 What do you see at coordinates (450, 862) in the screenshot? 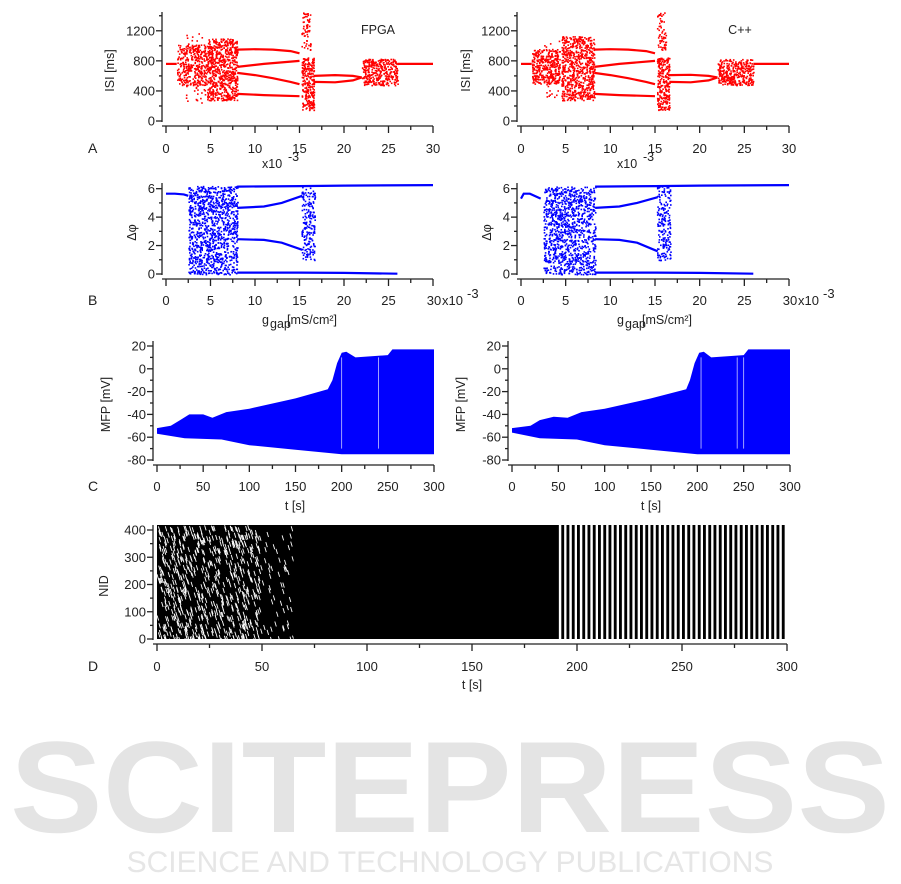
I see `watermark-subtitle: SCIENCE AND TECHNOLOGY PUBLICATIONS` at bounding box center [450, 862].